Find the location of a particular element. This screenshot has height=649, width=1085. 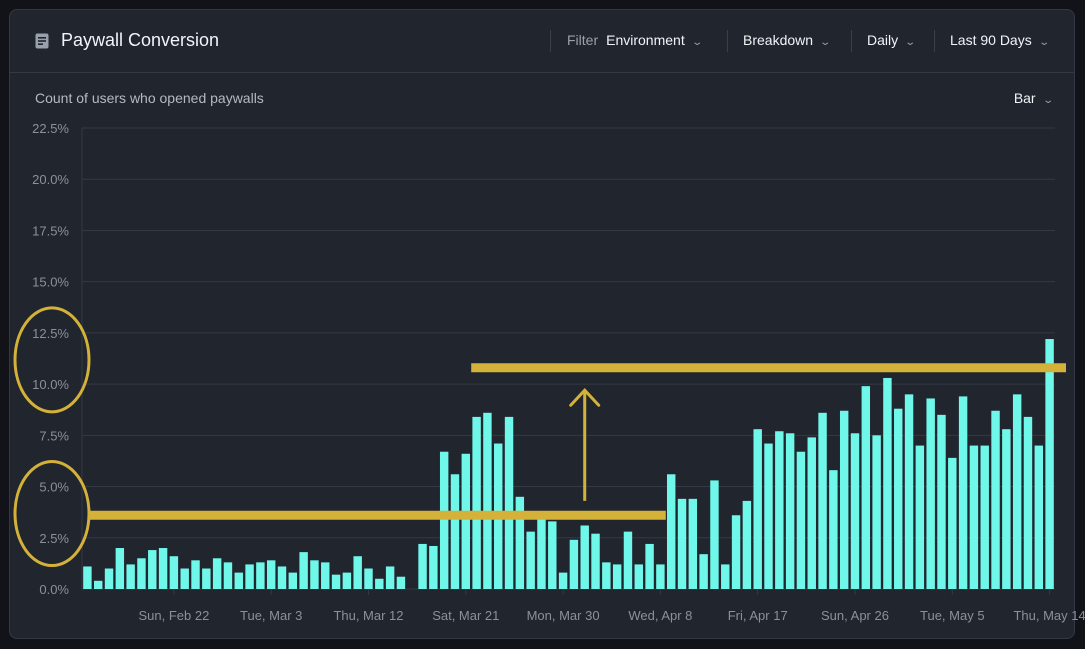

date-range-dropdown: Last 90 Days ⌄ is located at coordinates (1000, 40).